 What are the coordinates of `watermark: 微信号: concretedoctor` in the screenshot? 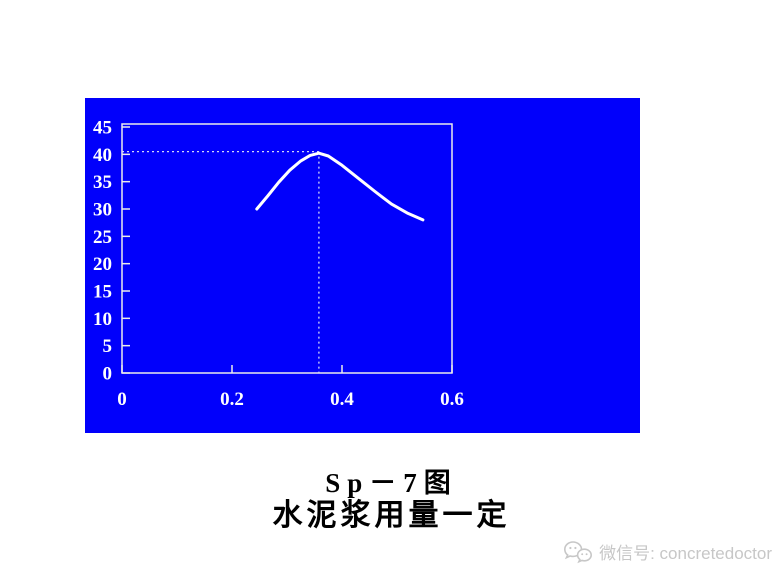 It's located at (667, 551).